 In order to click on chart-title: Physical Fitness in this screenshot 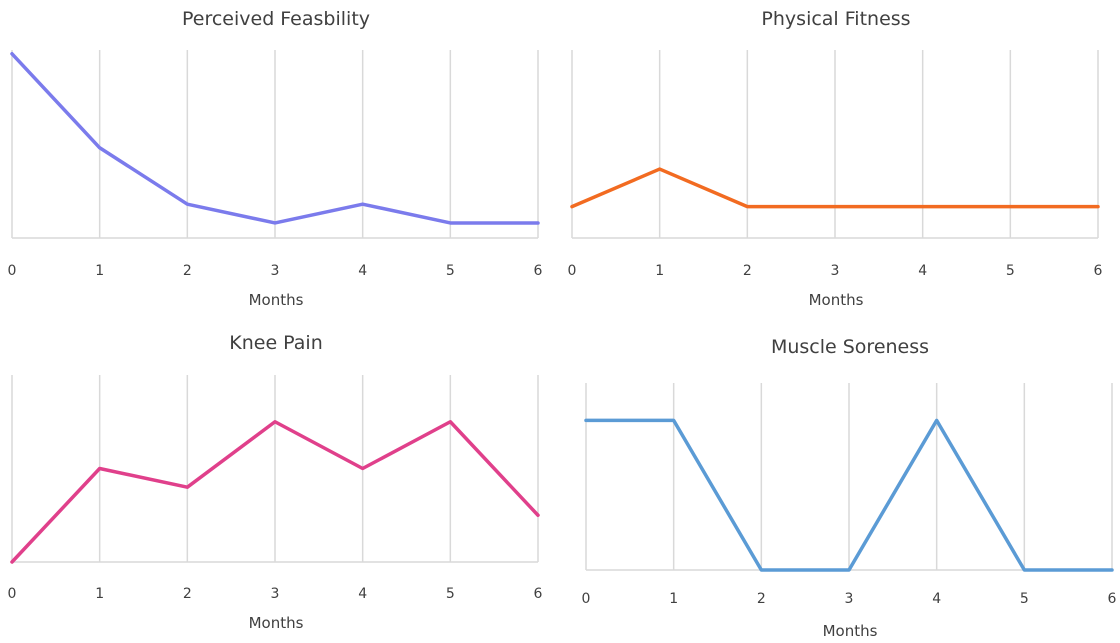, I will do `click(835, 19)`.